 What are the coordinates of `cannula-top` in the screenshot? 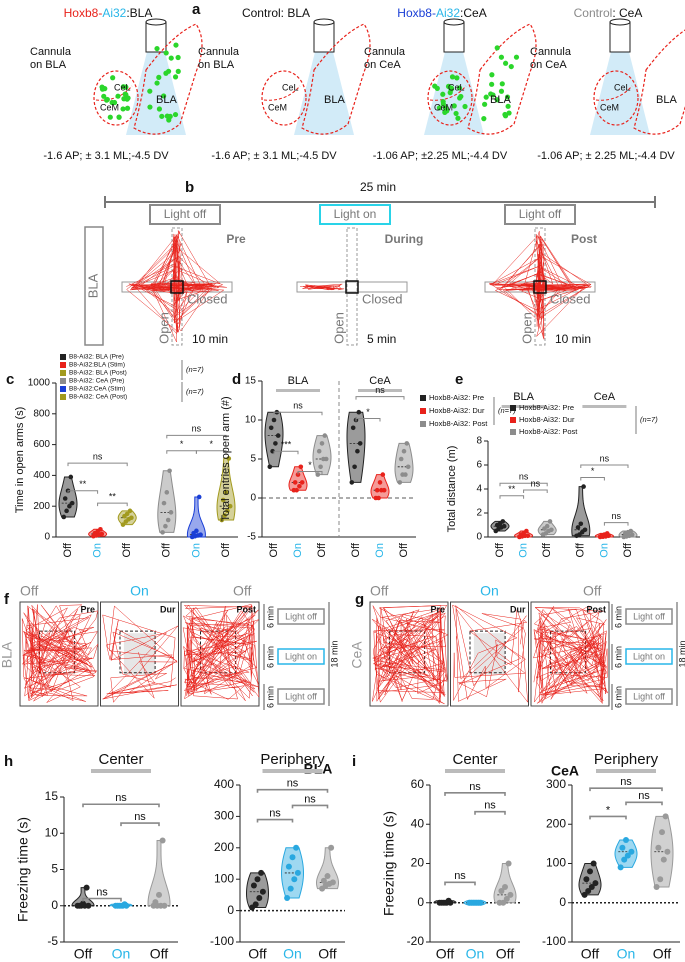 It's located at (324, 22).